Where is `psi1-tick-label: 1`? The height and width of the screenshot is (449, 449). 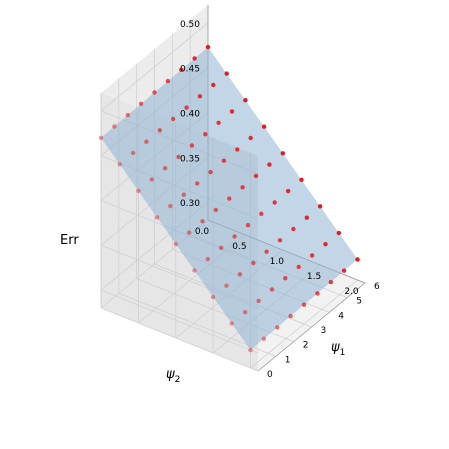 psi1-tick-label: 1 is located at coordinates (288, 360).